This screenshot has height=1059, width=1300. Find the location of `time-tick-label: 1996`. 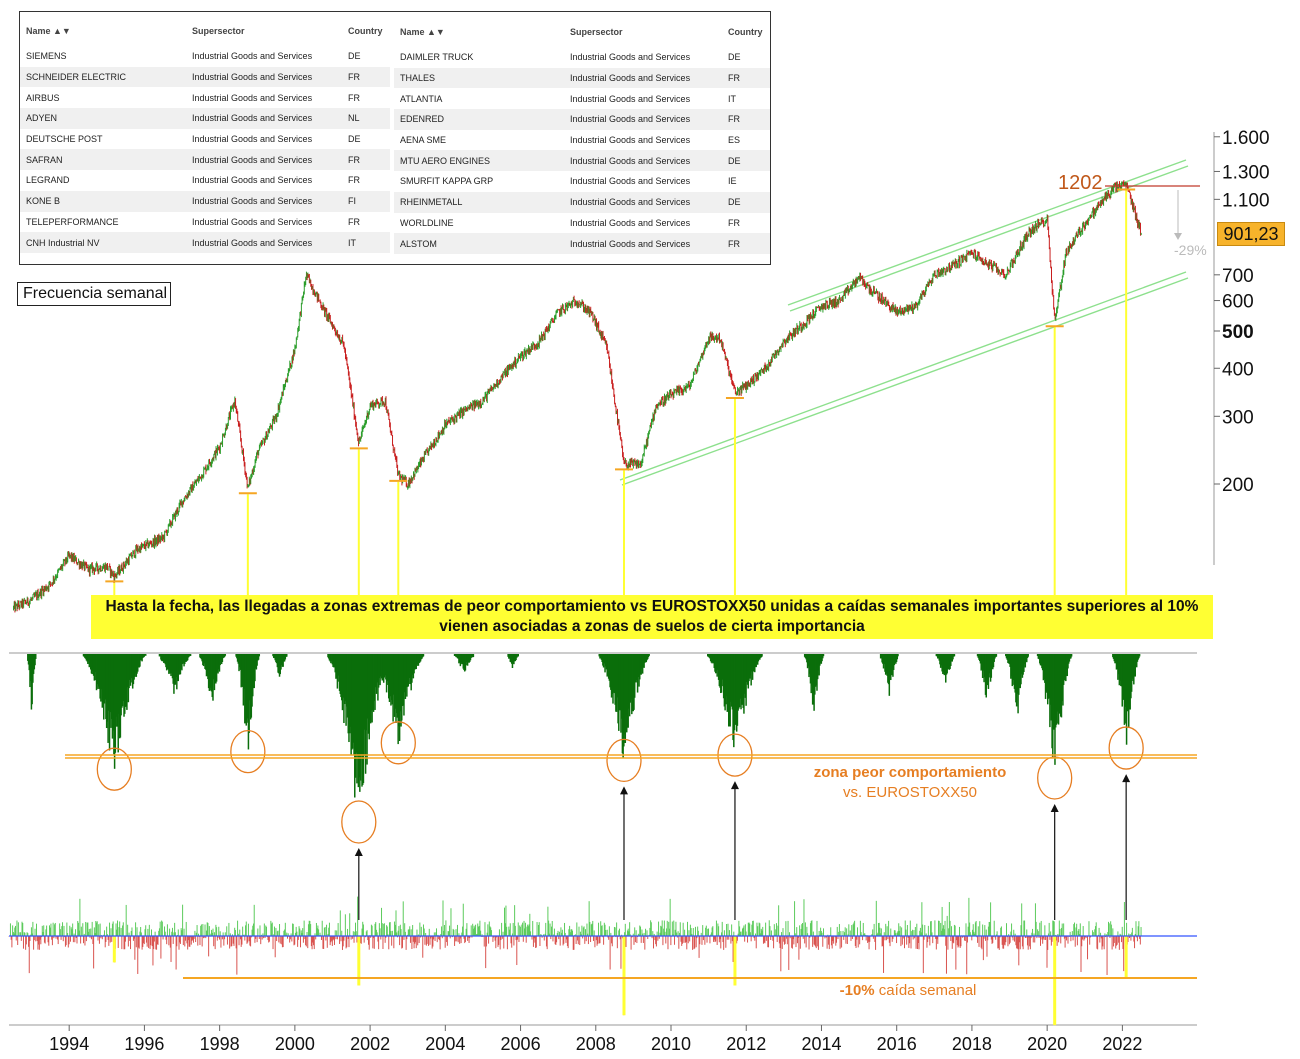

time-tick-label: 1996 is located at coordinates (144, 1044).